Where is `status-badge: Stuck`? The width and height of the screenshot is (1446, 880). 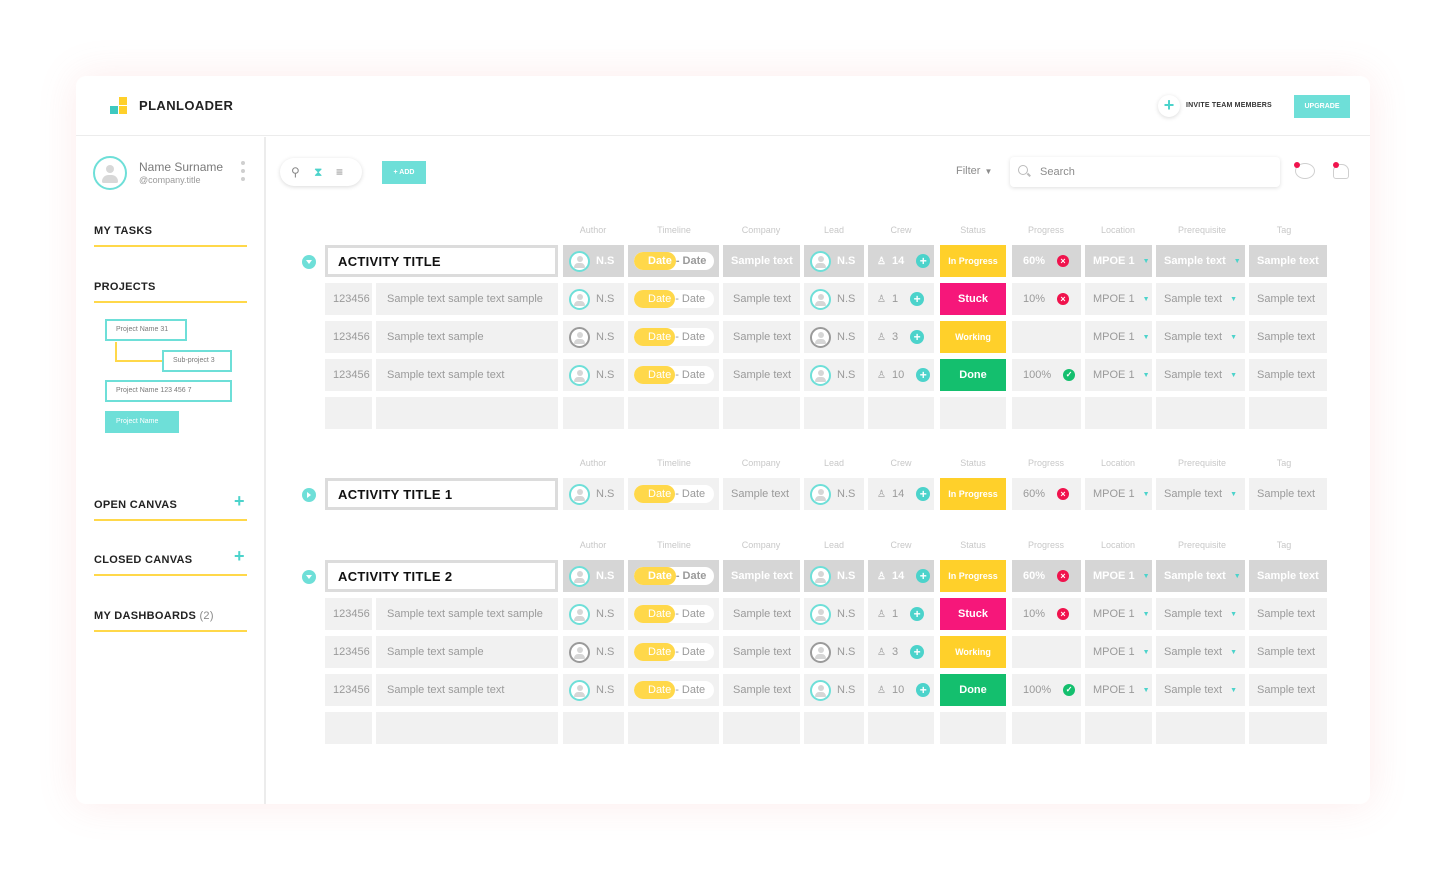 status-badge: Stuck is located at coordinates (973, 614).